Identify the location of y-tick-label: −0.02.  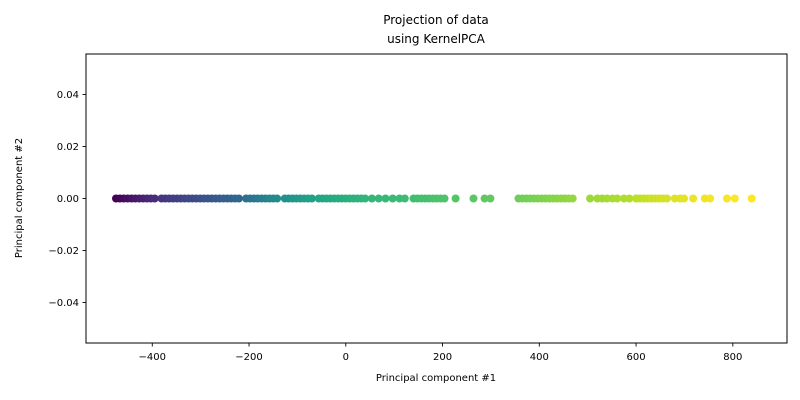
(63, 251).